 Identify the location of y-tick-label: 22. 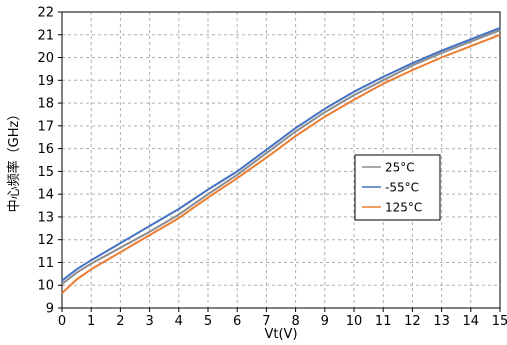
(45, 13).